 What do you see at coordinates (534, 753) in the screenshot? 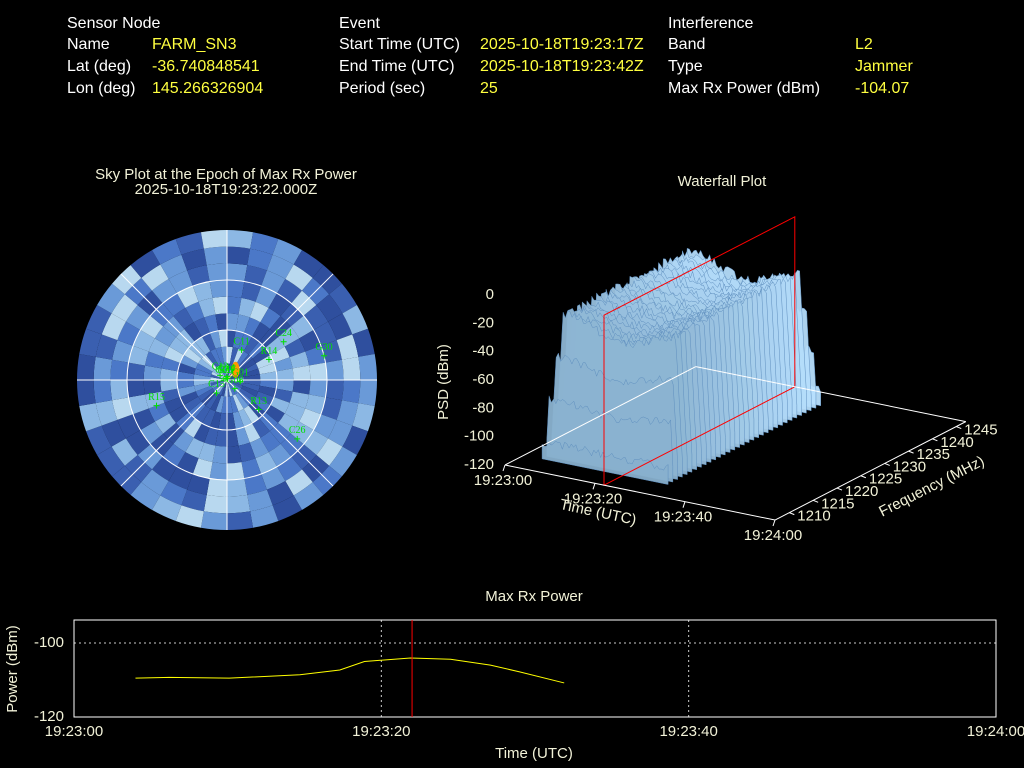
I see `x-axis-title: Time (UTC)` at bounding box center [534, 753].